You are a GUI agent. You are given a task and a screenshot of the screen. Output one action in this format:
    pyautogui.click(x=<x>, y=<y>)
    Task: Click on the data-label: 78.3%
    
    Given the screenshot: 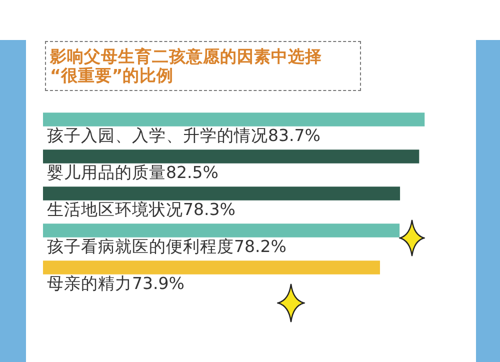 What is the action you would take?
    pyautogui.click(x=209, y=209)
    